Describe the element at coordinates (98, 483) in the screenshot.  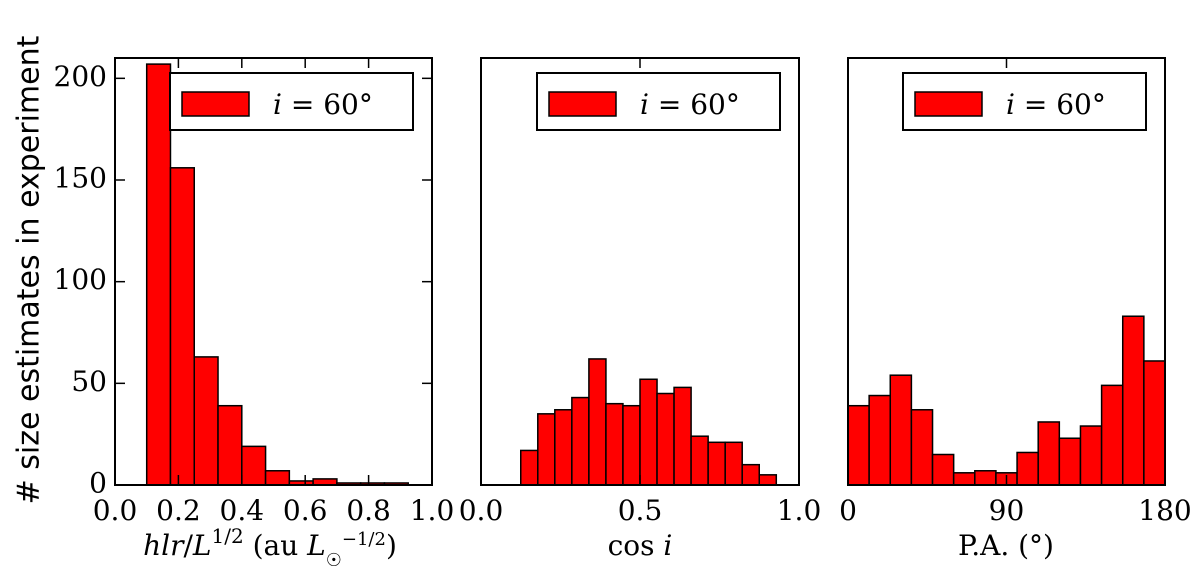
I see `y-tick-label: 0` at that location.